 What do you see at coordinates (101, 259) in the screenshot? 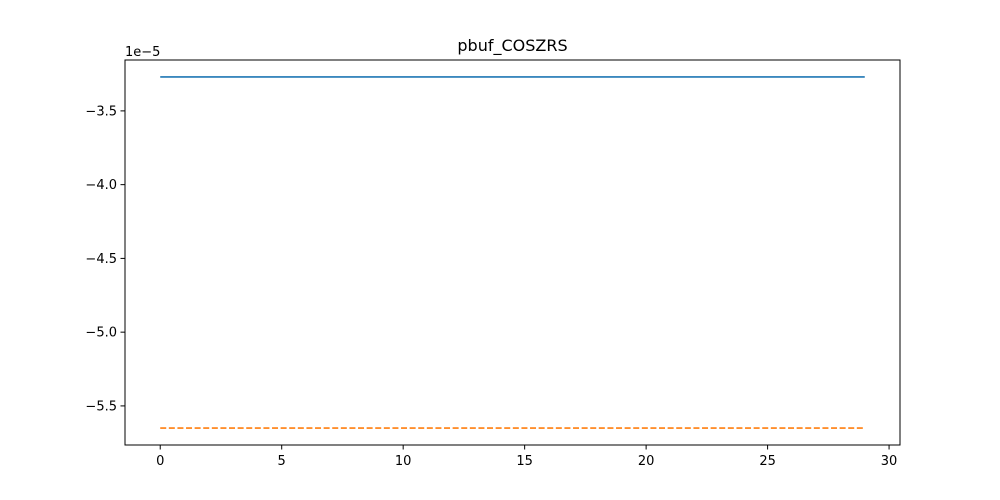
I see `y-tick-label: −4.5` at bounding box center [101, 259].